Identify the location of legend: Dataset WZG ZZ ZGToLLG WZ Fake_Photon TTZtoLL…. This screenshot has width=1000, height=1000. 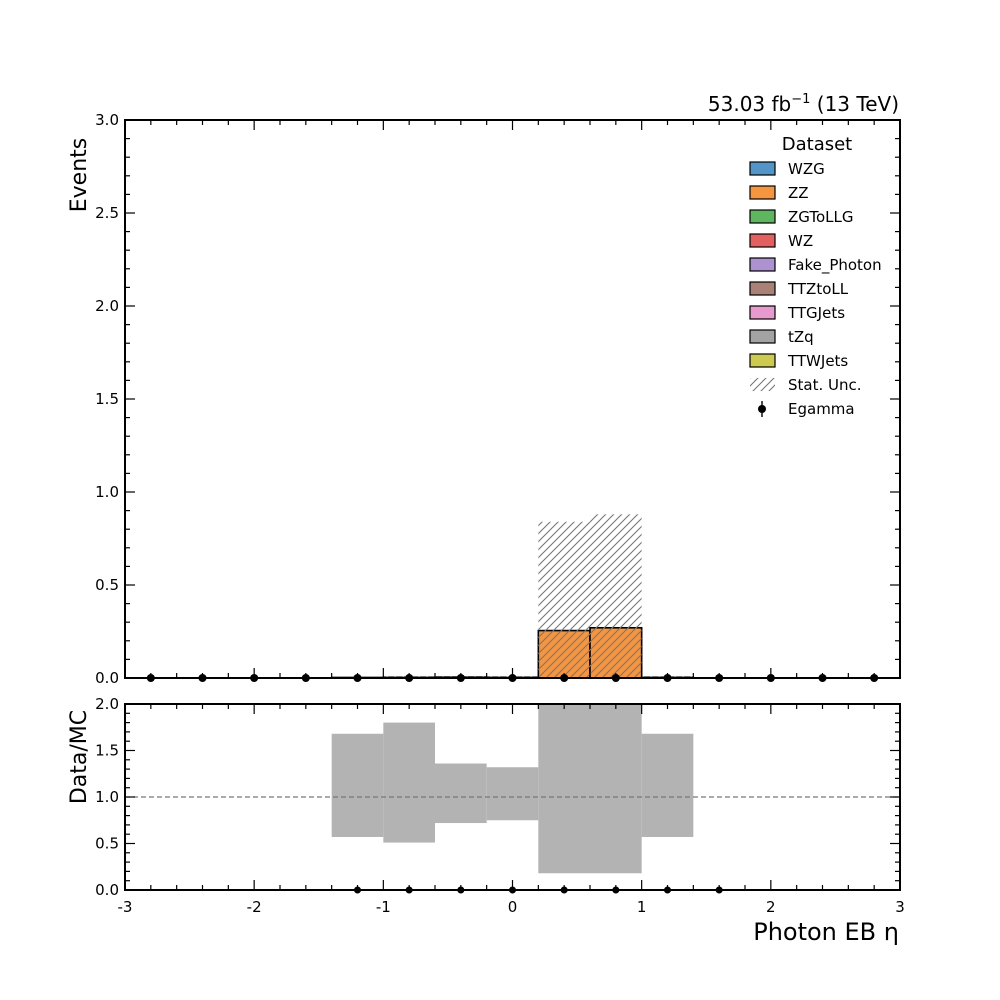
(815, 276).